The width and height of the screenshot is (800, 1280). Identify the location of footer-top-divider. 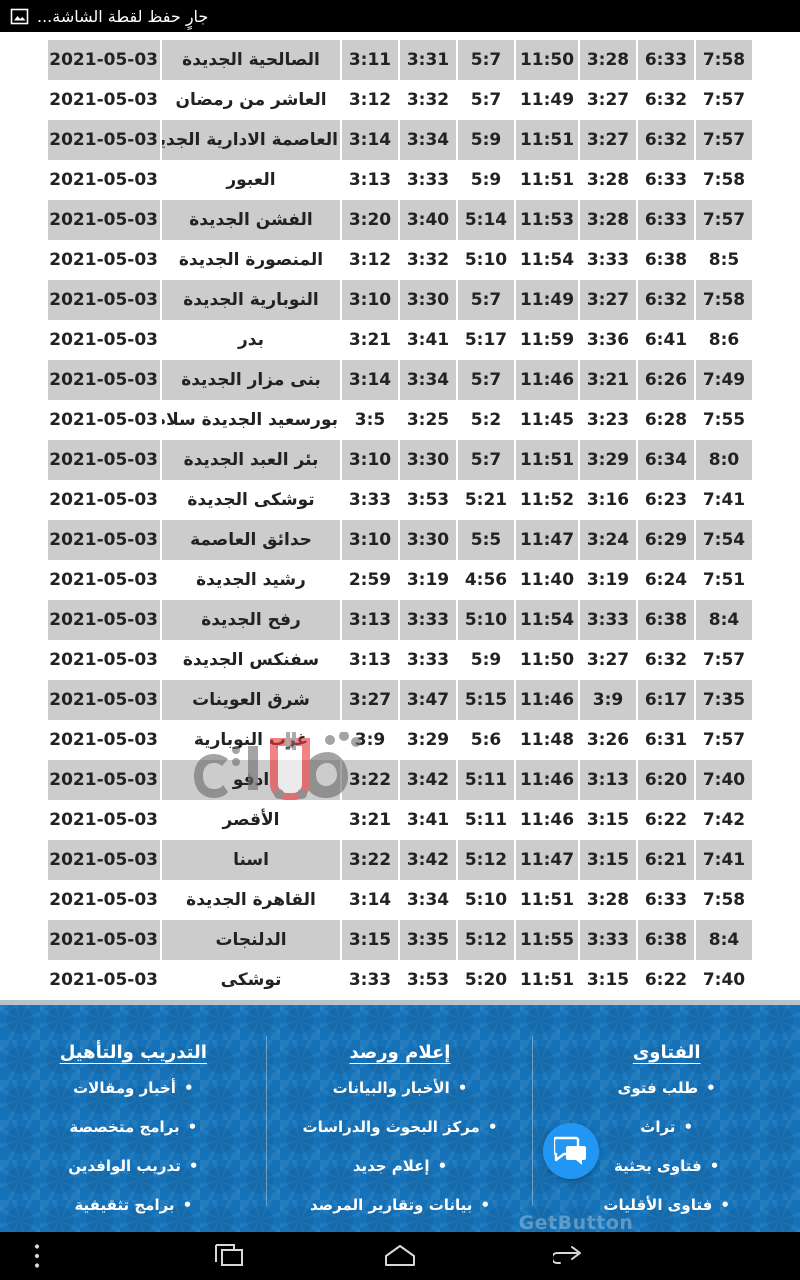
(400, 1002).